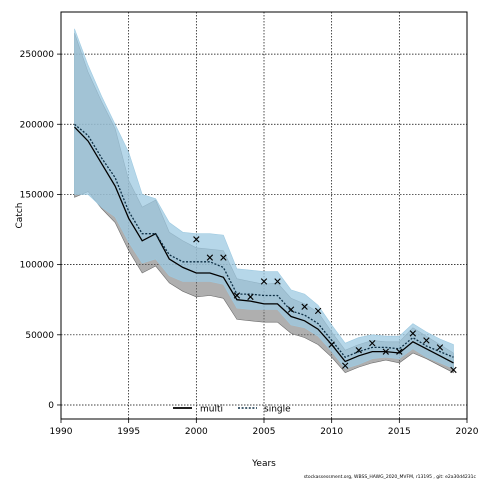  I want to click on x-tick-label: 2020, so click(467, 432).